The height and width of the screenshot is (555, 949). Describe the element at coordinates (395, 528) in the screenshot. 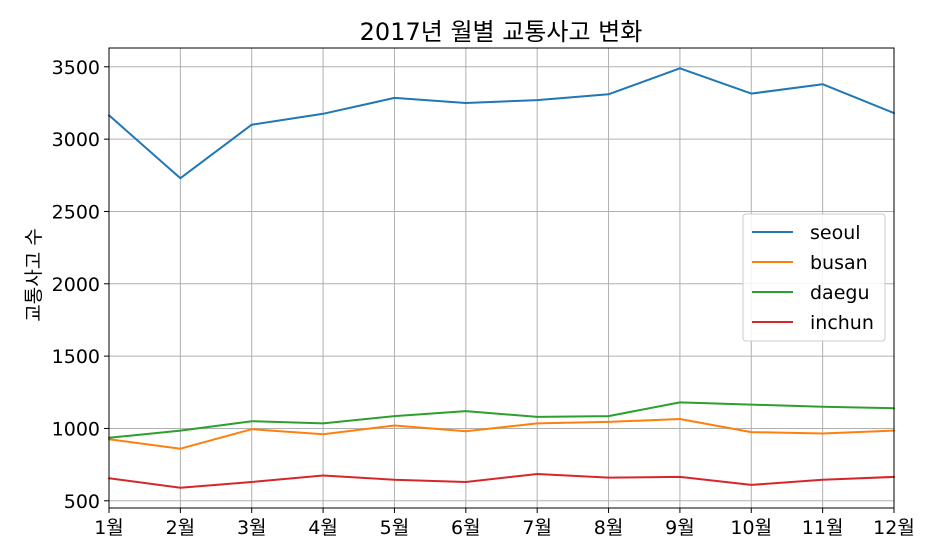

I see `x-tick-label: 5월` at that location.